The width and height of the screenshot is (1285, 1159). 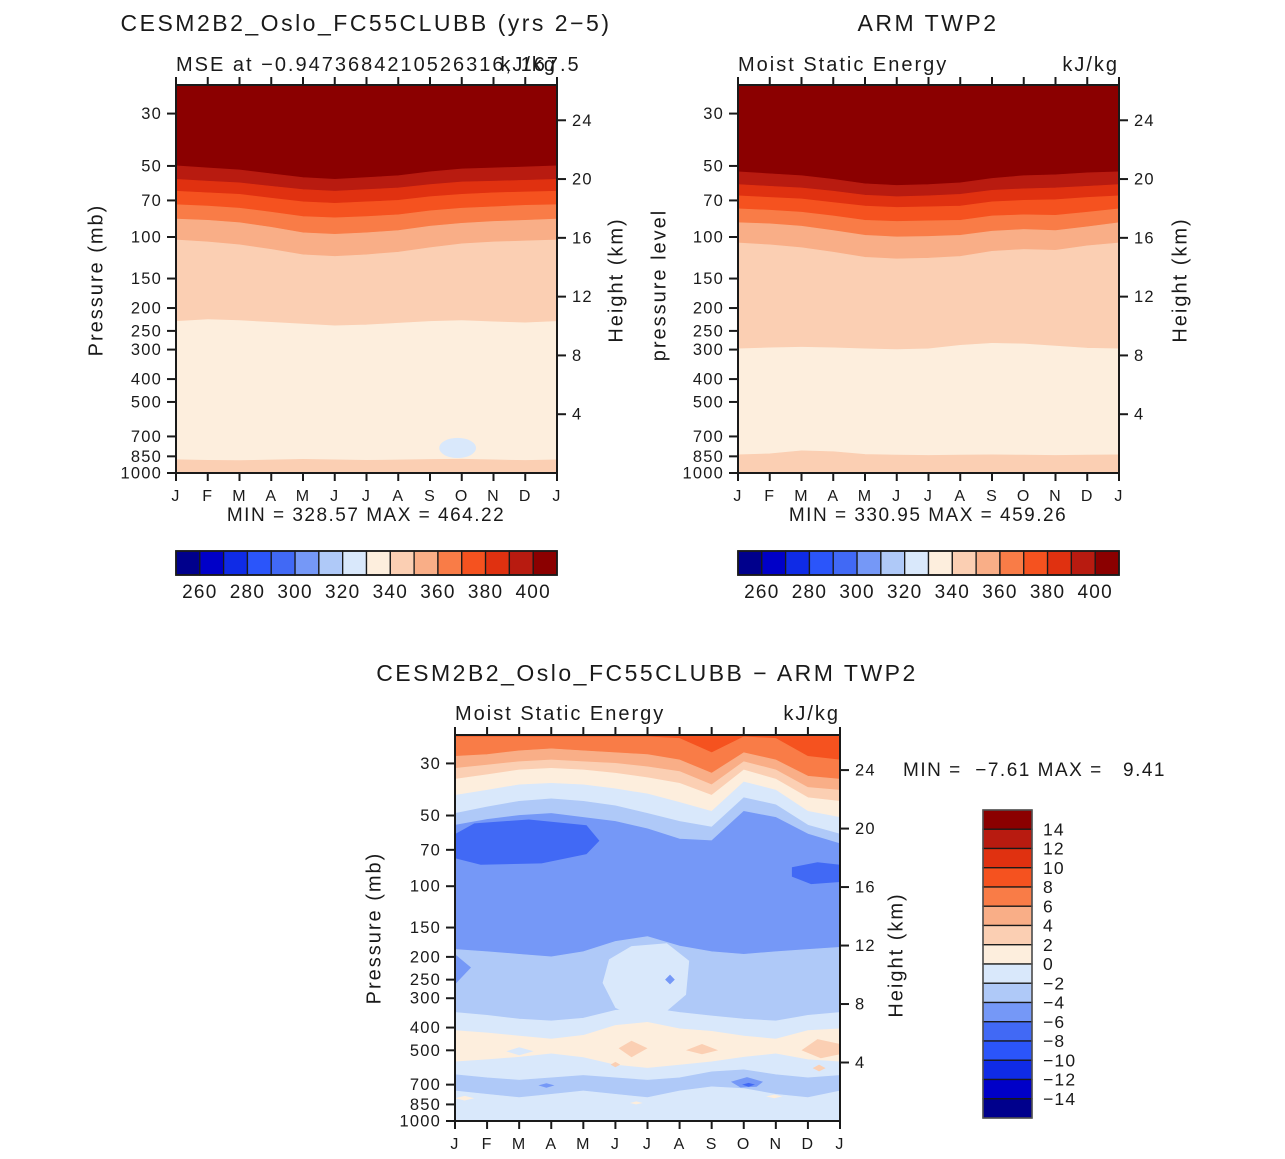 What do you see at coordinates (1054, 868) in the screenshot?
I see `tick-label: 10` at bounding box center [1054, 868].